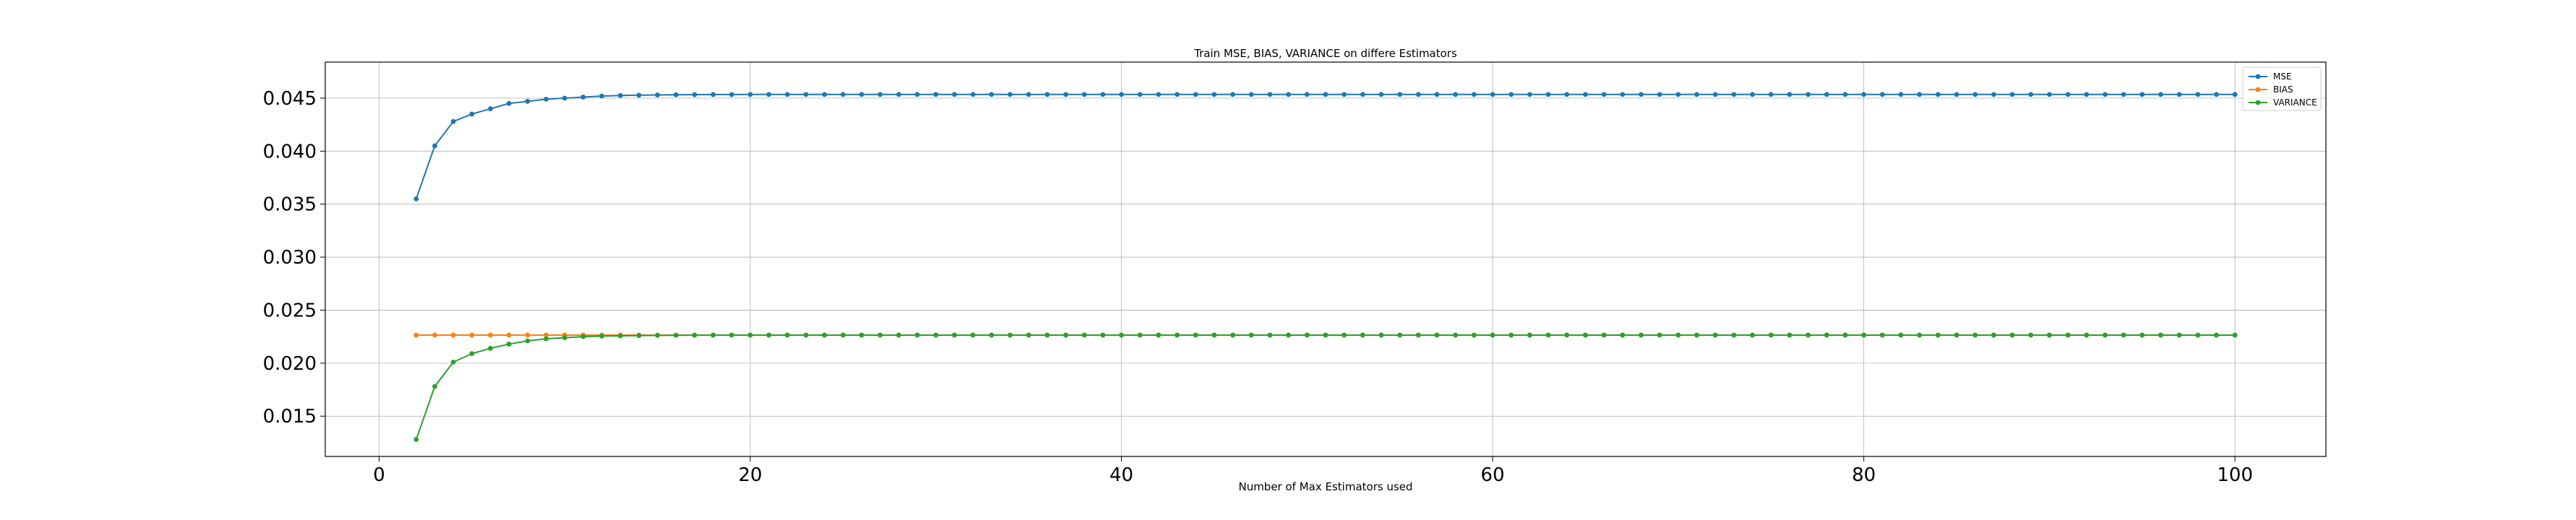  I want to click on legend-label: VARIANCE, so click(2295, 103).